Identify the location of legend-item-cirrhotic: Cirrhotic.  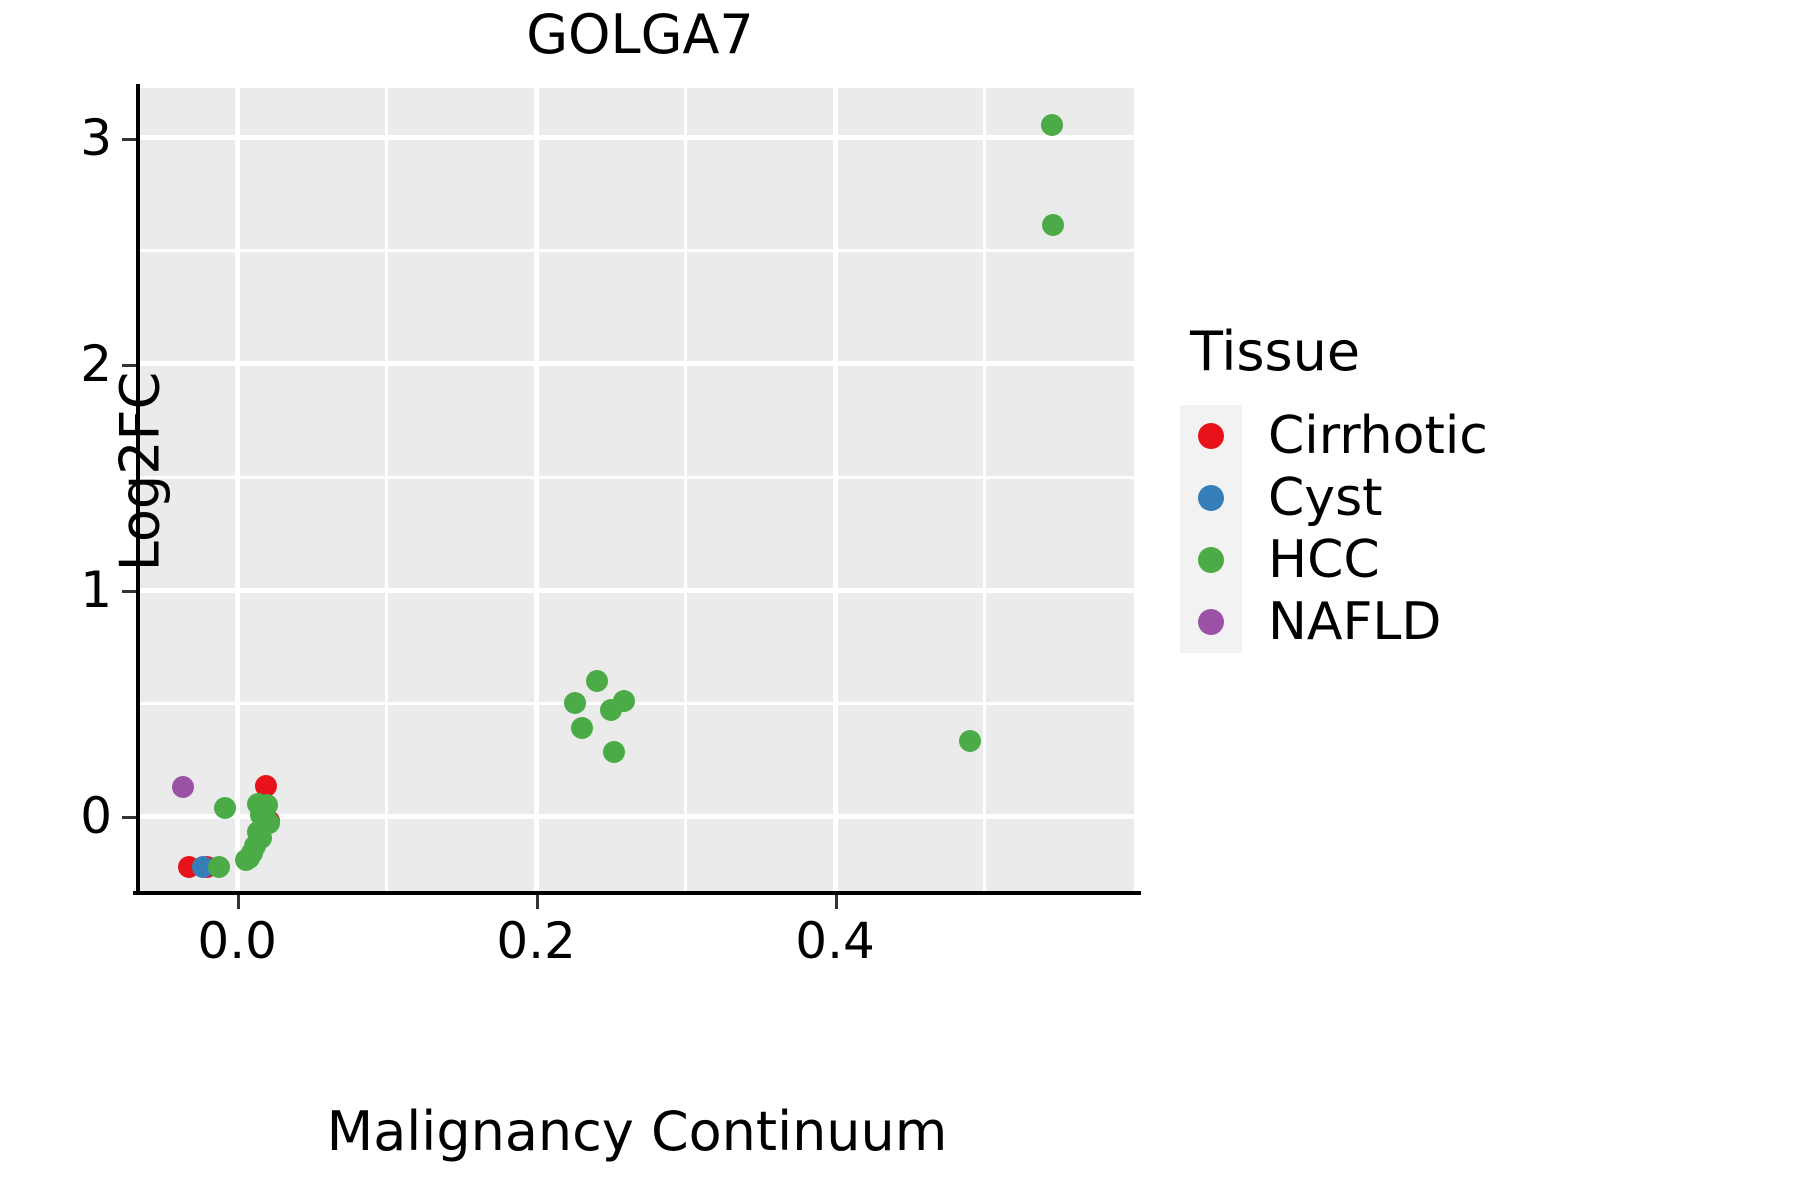
(1480, 436).